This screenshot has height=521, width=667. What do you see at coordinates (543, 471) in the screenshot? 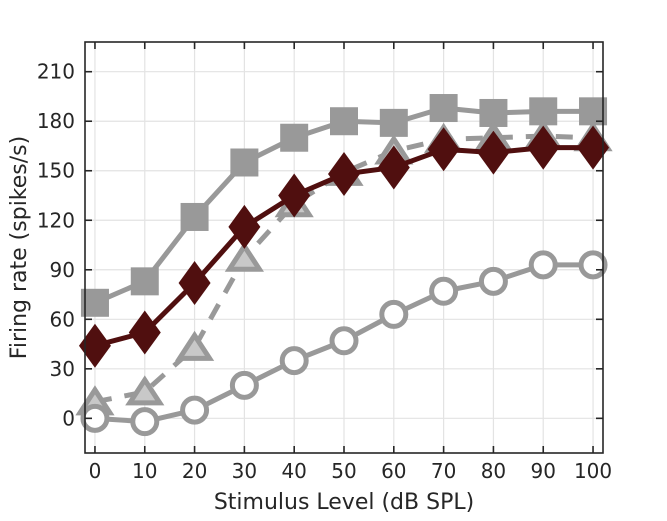
I see `x-tick-label: 90` at bounding box center [543, 471].